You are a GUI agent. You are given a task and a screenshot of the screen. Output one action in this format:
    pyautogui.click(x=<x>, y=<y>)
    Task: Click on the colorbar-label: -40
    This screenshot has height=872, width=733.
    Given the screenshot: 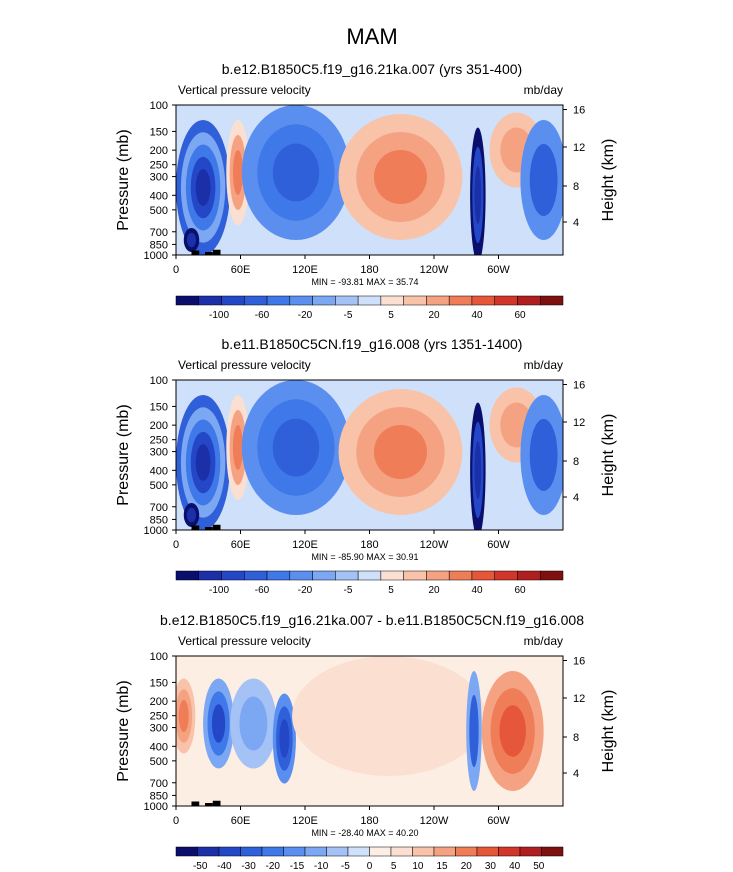 What is the action you would take?
    pyautogui.click(x=224, y=866)
    